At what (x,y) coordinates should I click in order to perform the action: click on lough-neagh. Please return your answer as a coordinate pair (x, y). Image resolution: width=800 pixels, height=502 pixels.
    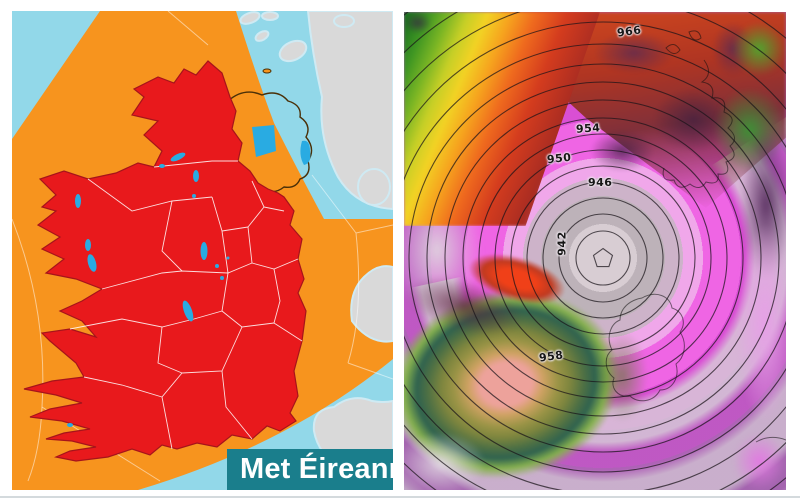
    Looking at the image, I should click on (264, 141).